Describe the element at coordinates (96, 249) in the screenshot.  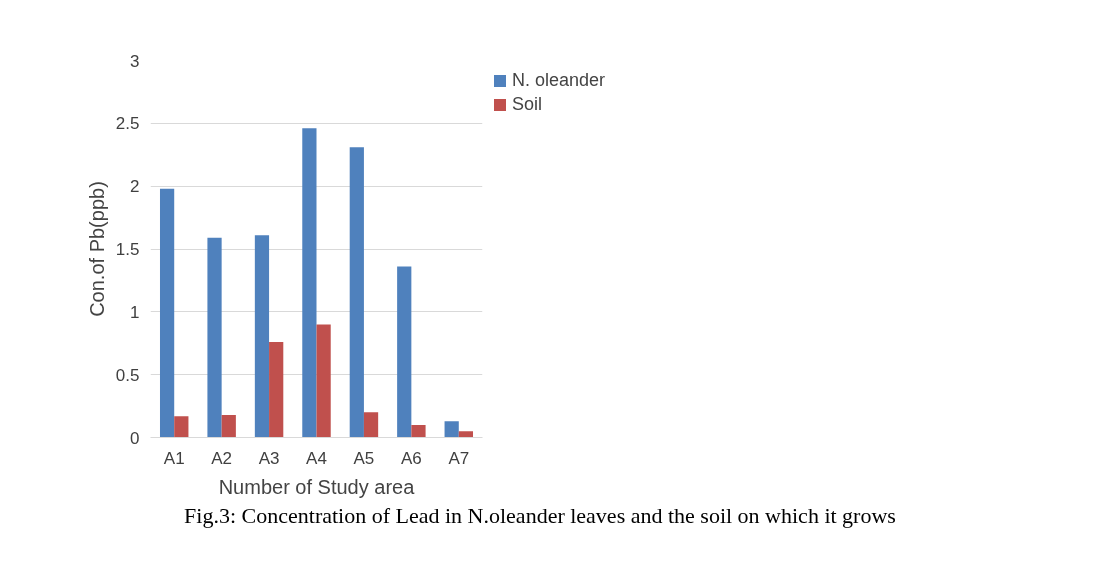
I see `y-axis-title: Con.of Pb(ppb)` at that location.